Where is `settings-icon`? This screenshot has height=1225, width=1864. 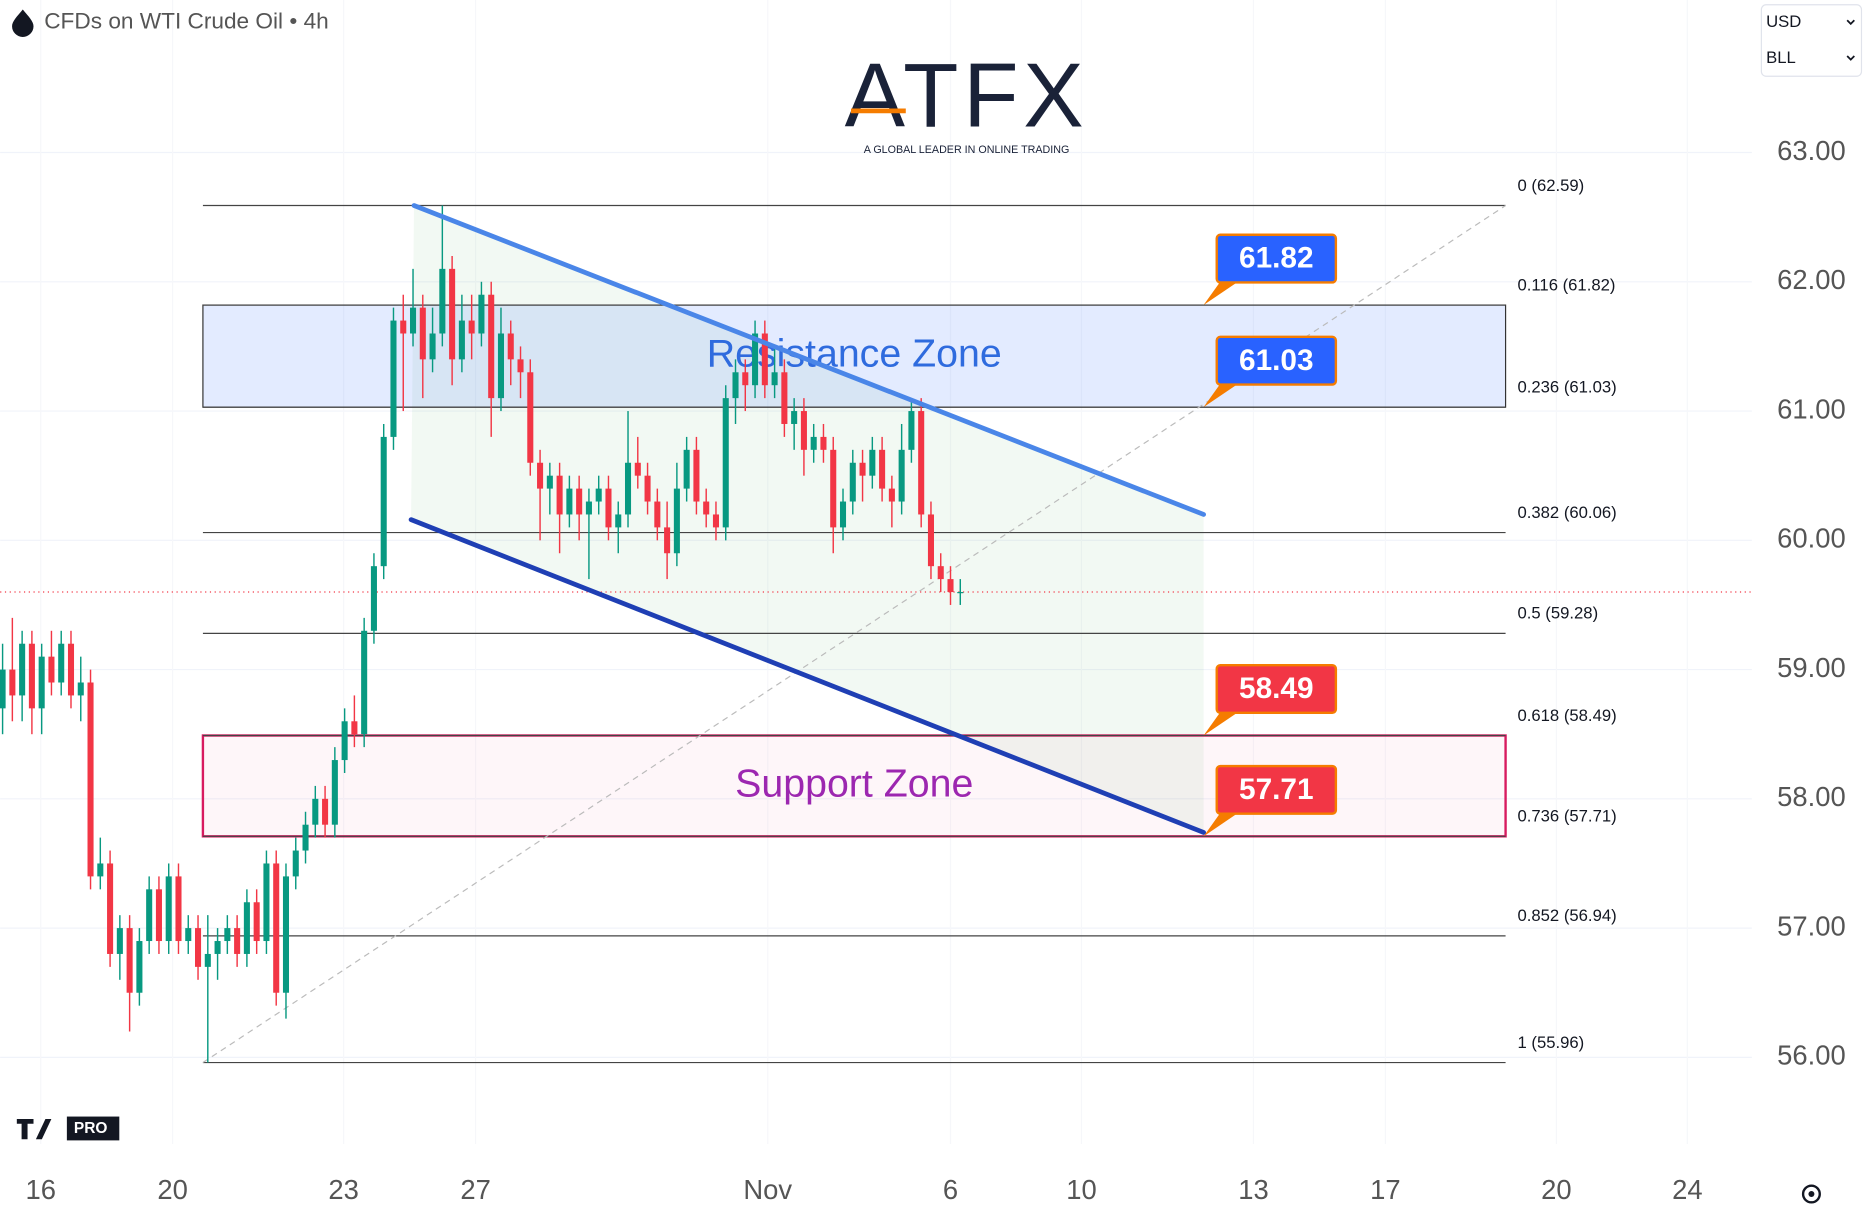 settings-icon is located at coordinates (1811, 1194).